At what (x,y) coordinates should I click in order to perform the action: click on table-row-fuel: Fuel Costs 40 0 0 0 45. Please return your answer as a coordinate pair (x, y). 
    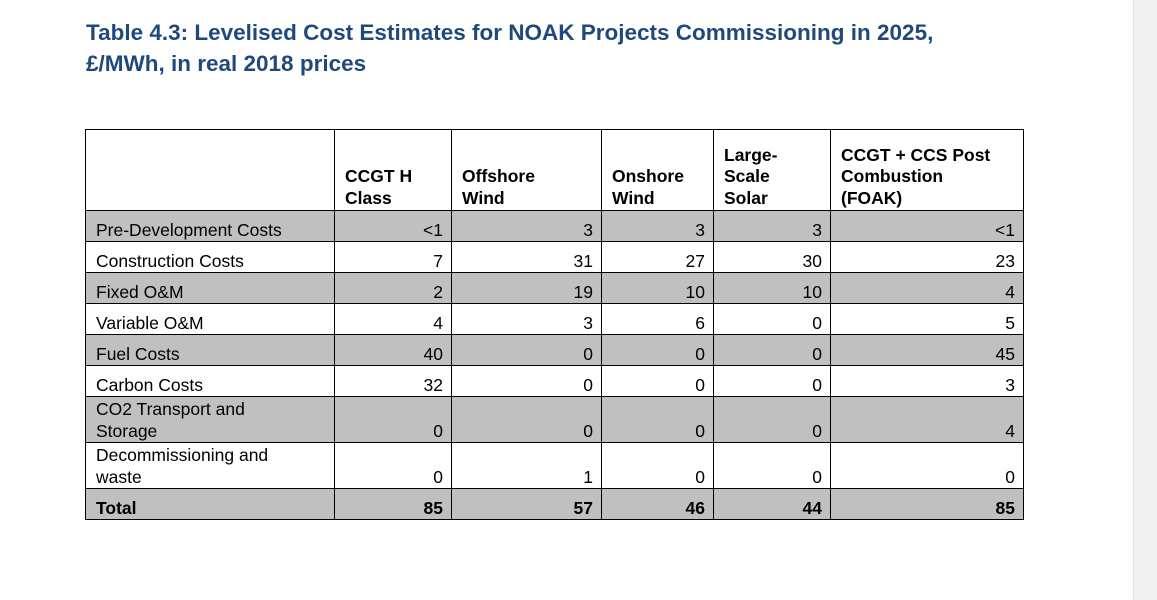
    Looking at the image, I should click on (554, 350).